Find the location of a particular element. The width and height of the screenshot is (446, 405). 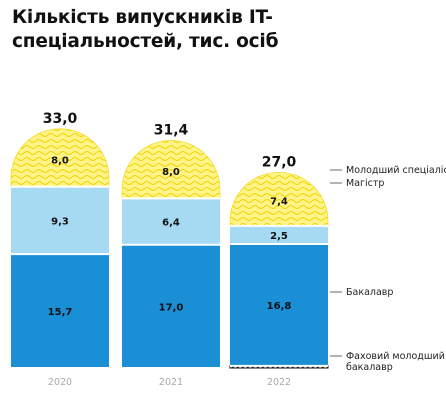

legend-label: Бакалавр is located at coordinates (369, 292).